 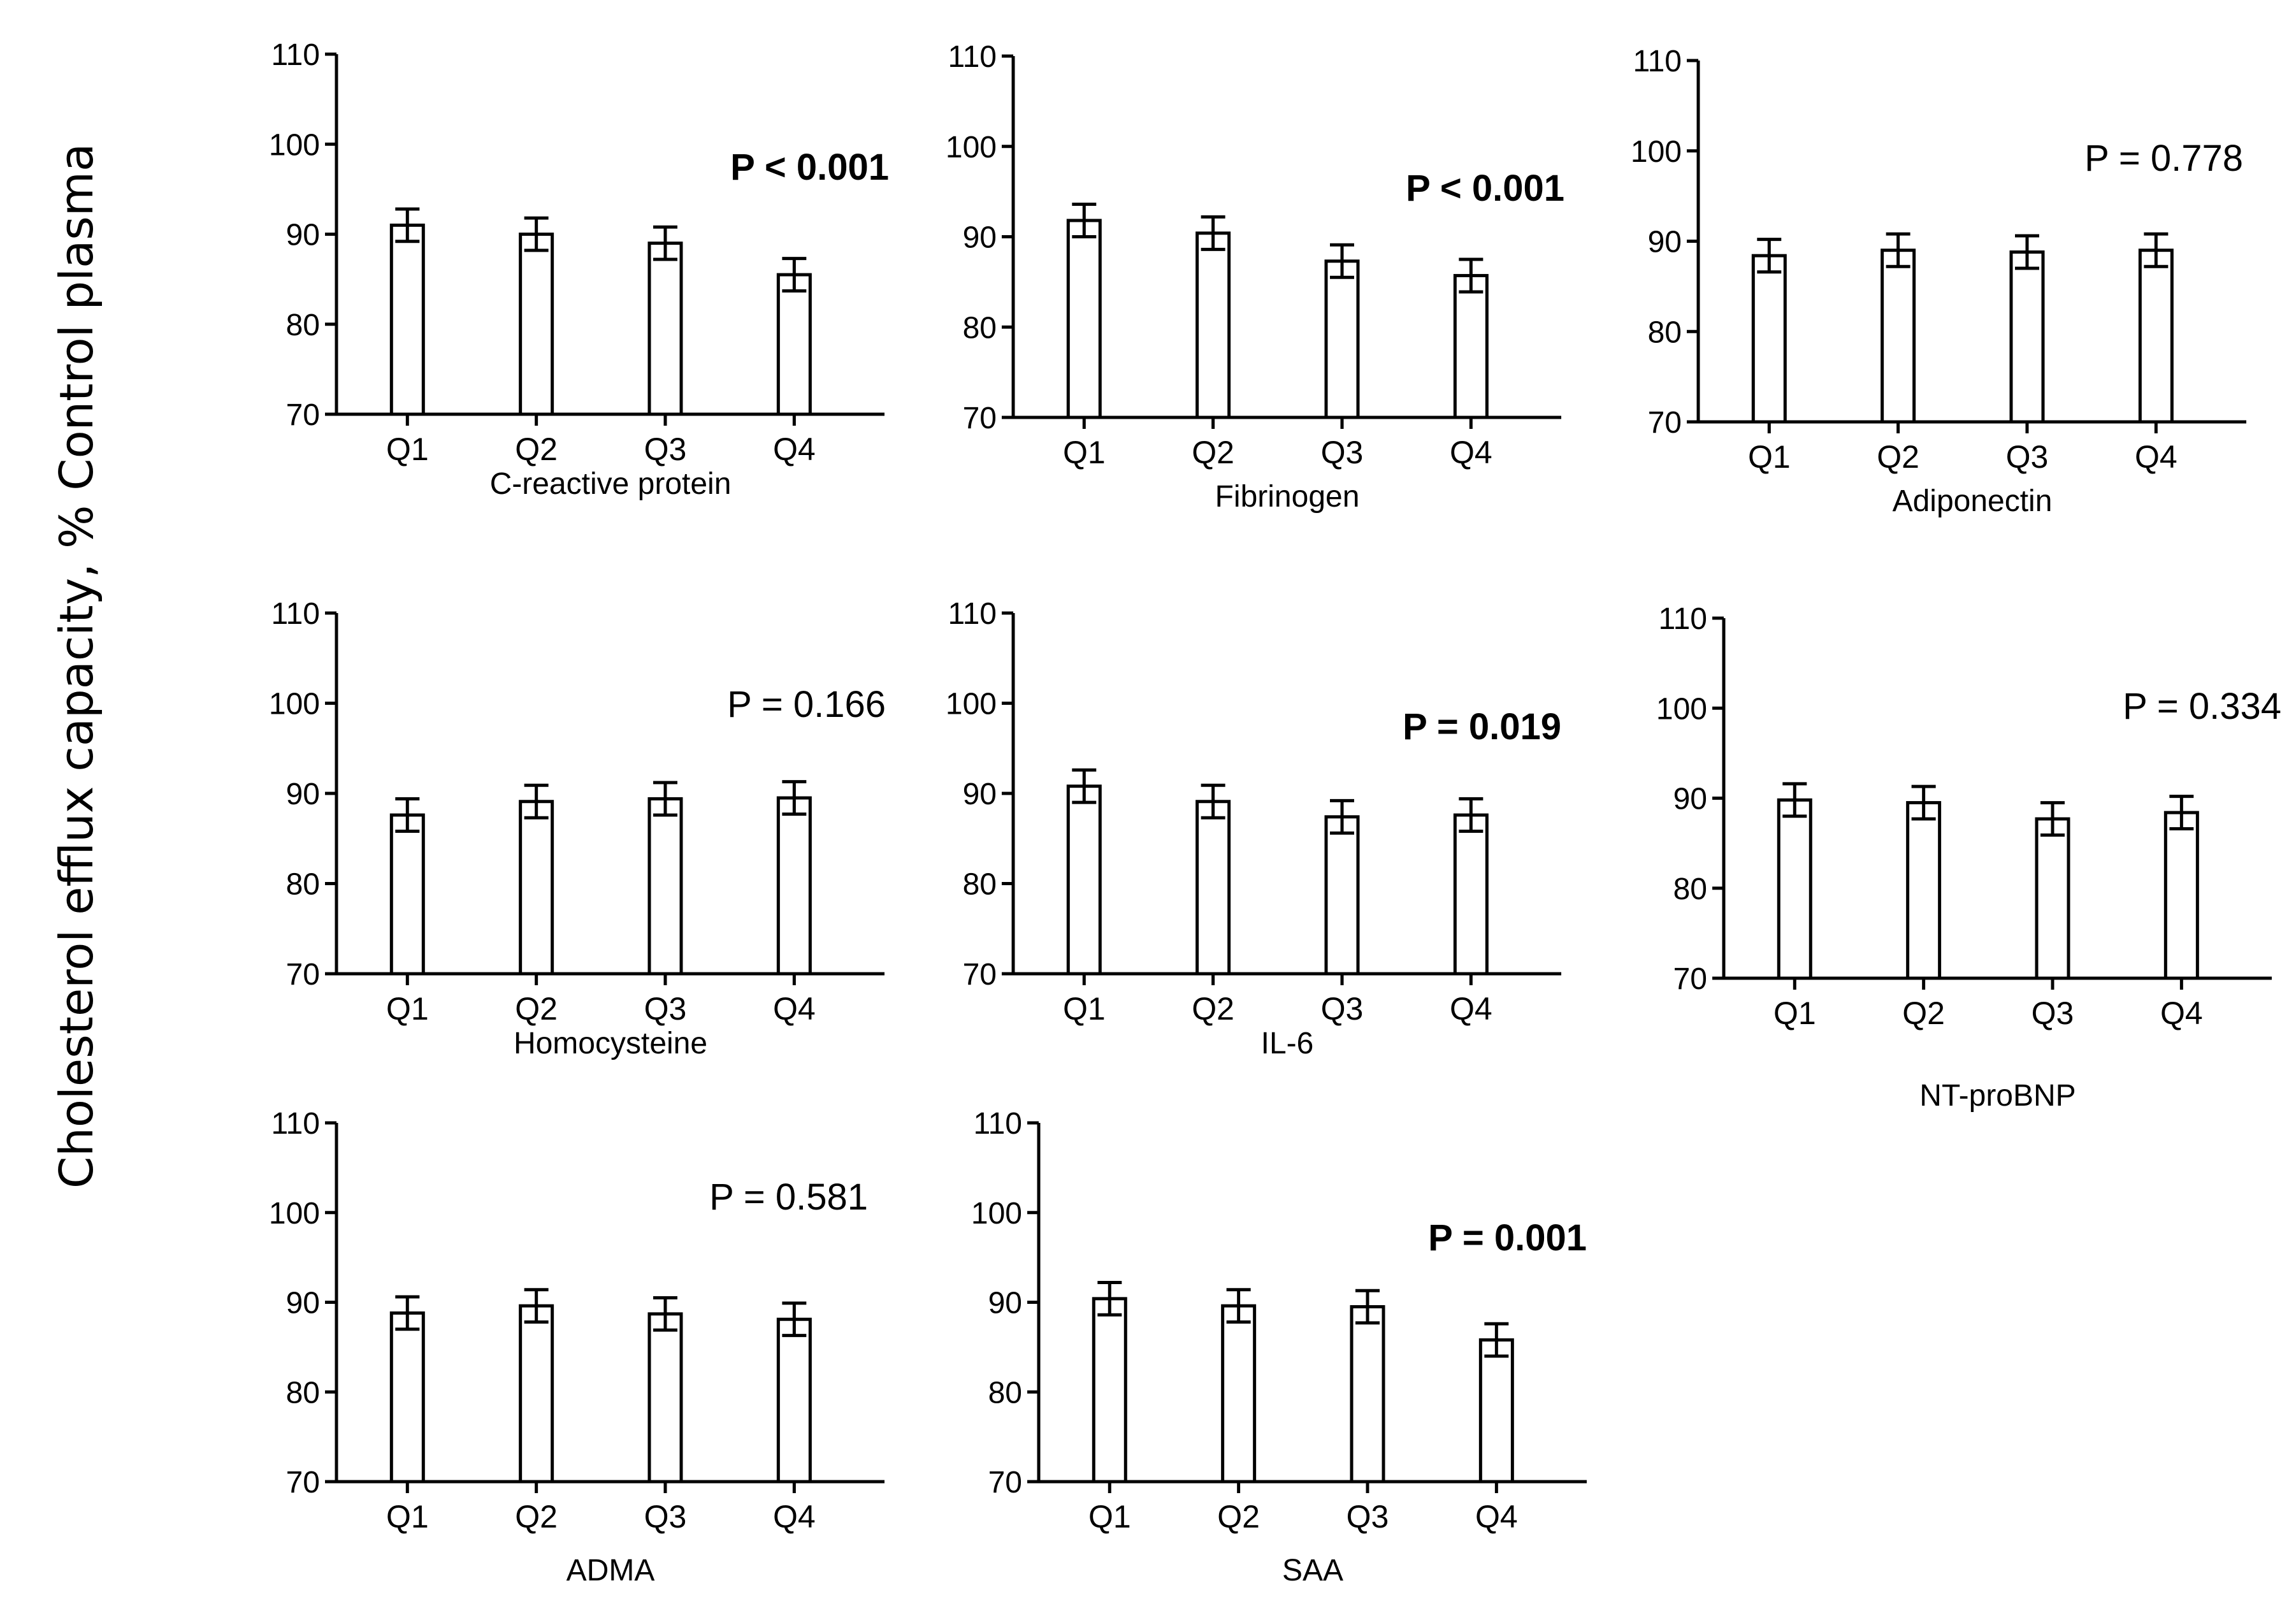 What do you see at coordinates (806, 704) in the screenshot?
I see `p-value-annotation: P = 0.166` at bounding box center [806, 704].